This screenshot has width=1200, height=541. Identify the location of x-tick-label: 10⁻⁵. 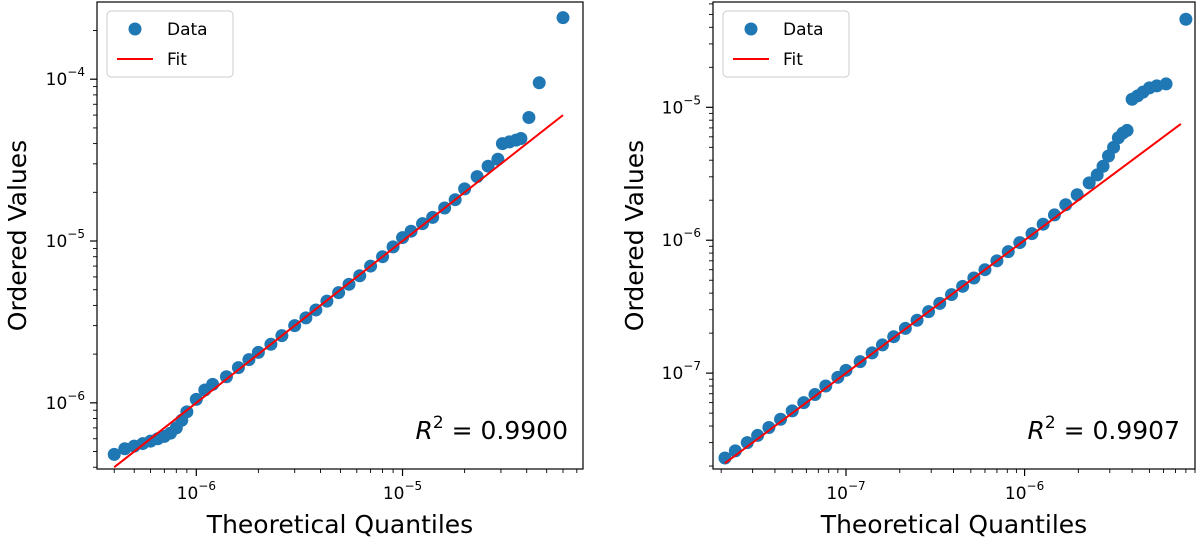
(402, 491).